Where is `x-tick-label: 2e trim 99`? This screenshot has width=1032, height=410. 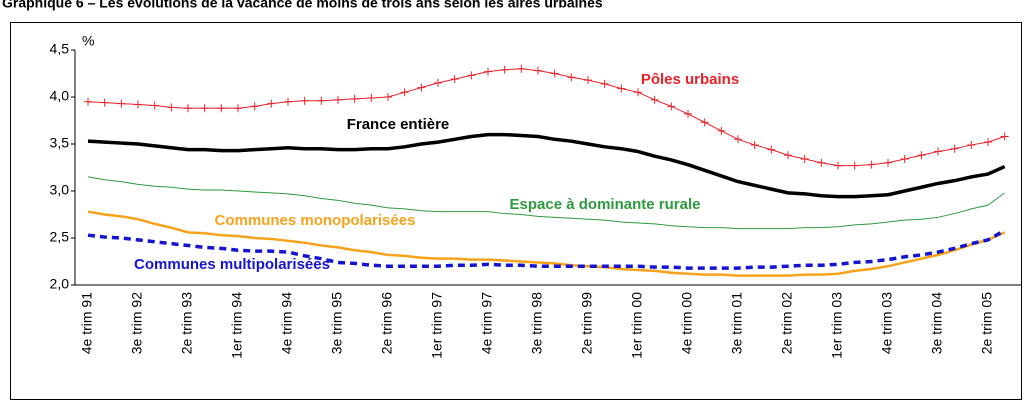
x-tick-label: 2e trim 99 is located at coordinates (587, 323).